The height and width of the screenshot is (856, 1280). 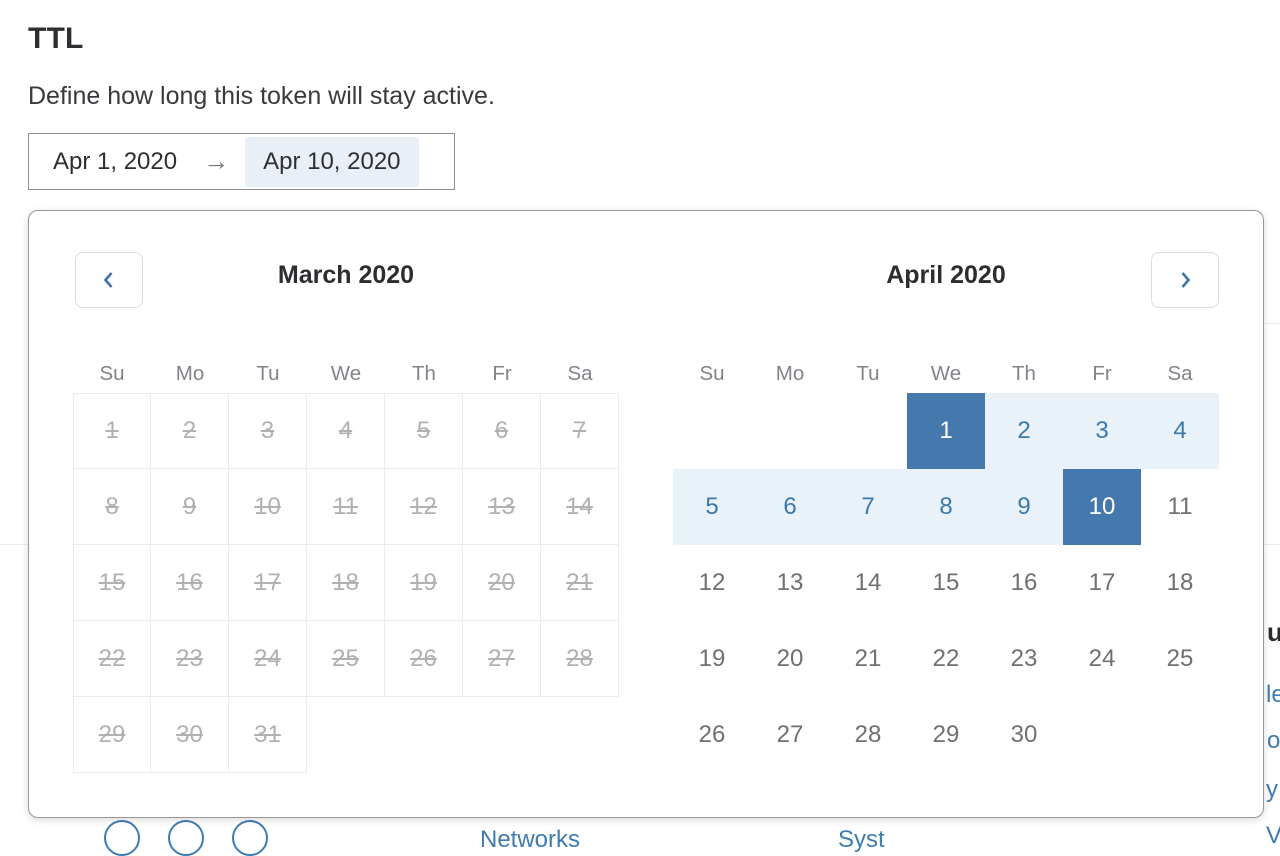 What do you see at coordinates (712, 507) in the screenshot?
I see `day-cell-apr-5: 5` at bounding box center [712, 507].